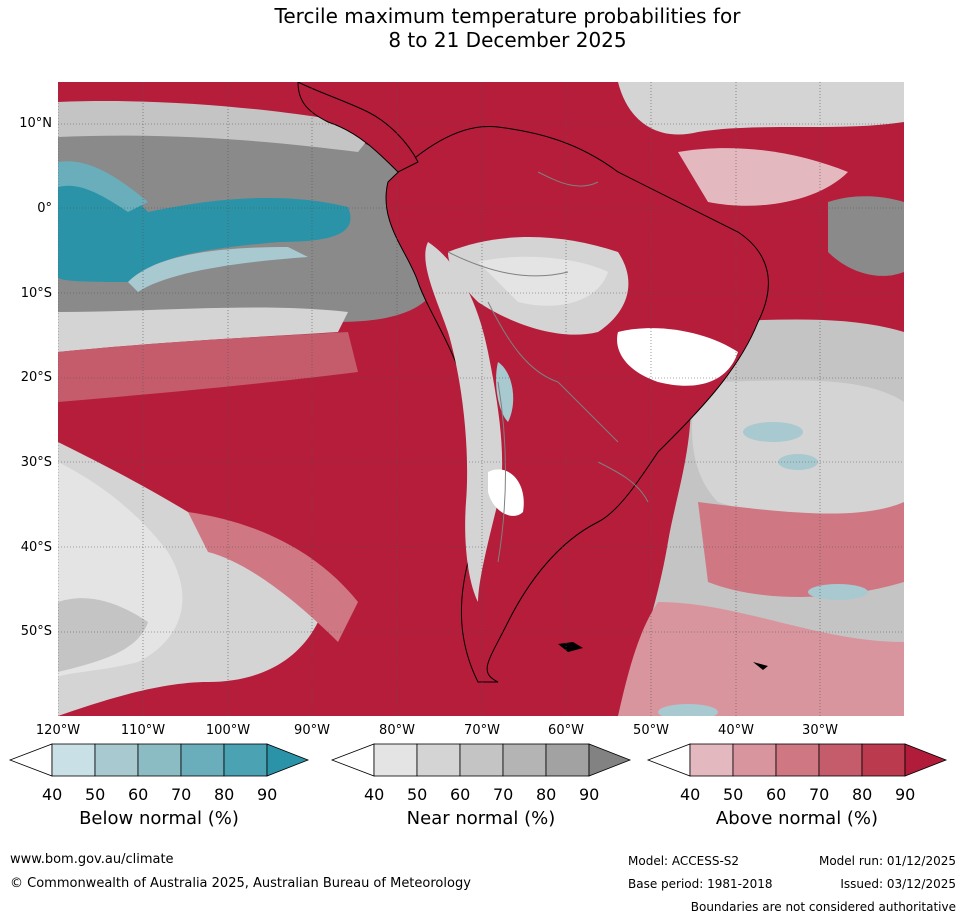 This screenshot has width=965, height=919. Describe the element at coordinates (548, 367) in the screenshot. I see `country-borders` at that location.